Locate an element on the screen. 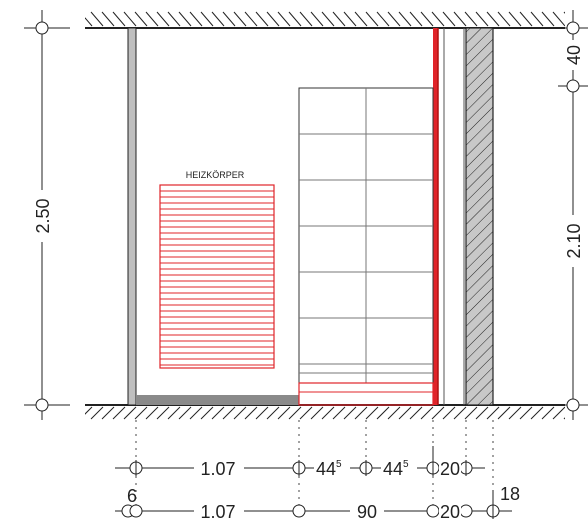 This screenshot has width=588, height=527. dimension-row-2: 1.07 90 20 6 18 is located at coordinates (317, 503).